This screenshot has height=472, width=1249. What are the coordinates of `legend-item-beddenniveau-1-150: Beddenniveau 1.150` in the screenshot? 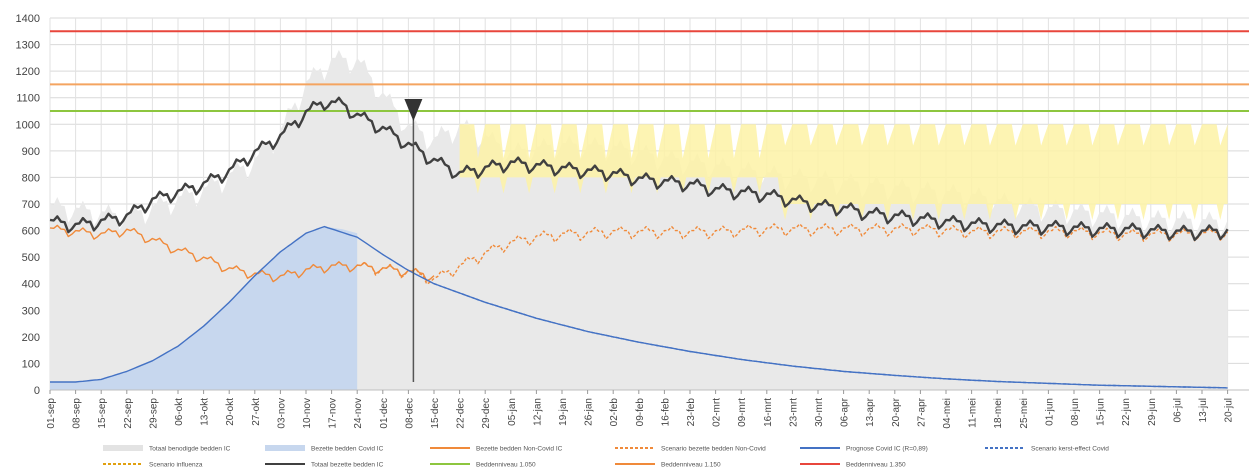 It's located at (668, 465).